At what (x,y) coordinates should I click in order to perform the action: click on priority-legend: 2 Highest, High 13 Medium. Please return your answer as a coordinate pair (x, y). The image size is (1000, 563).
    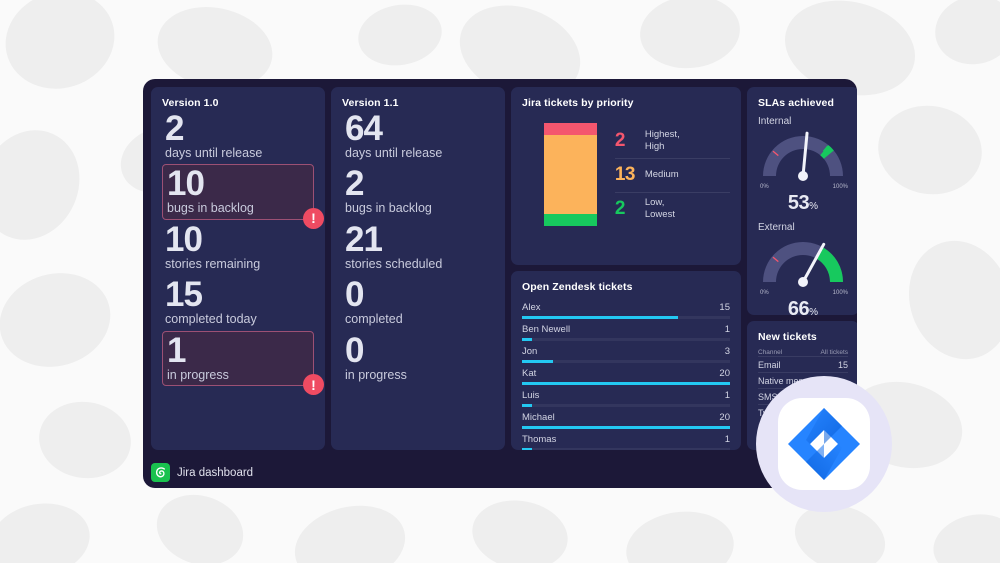
    Looking at the image, I should click on (672, 175).